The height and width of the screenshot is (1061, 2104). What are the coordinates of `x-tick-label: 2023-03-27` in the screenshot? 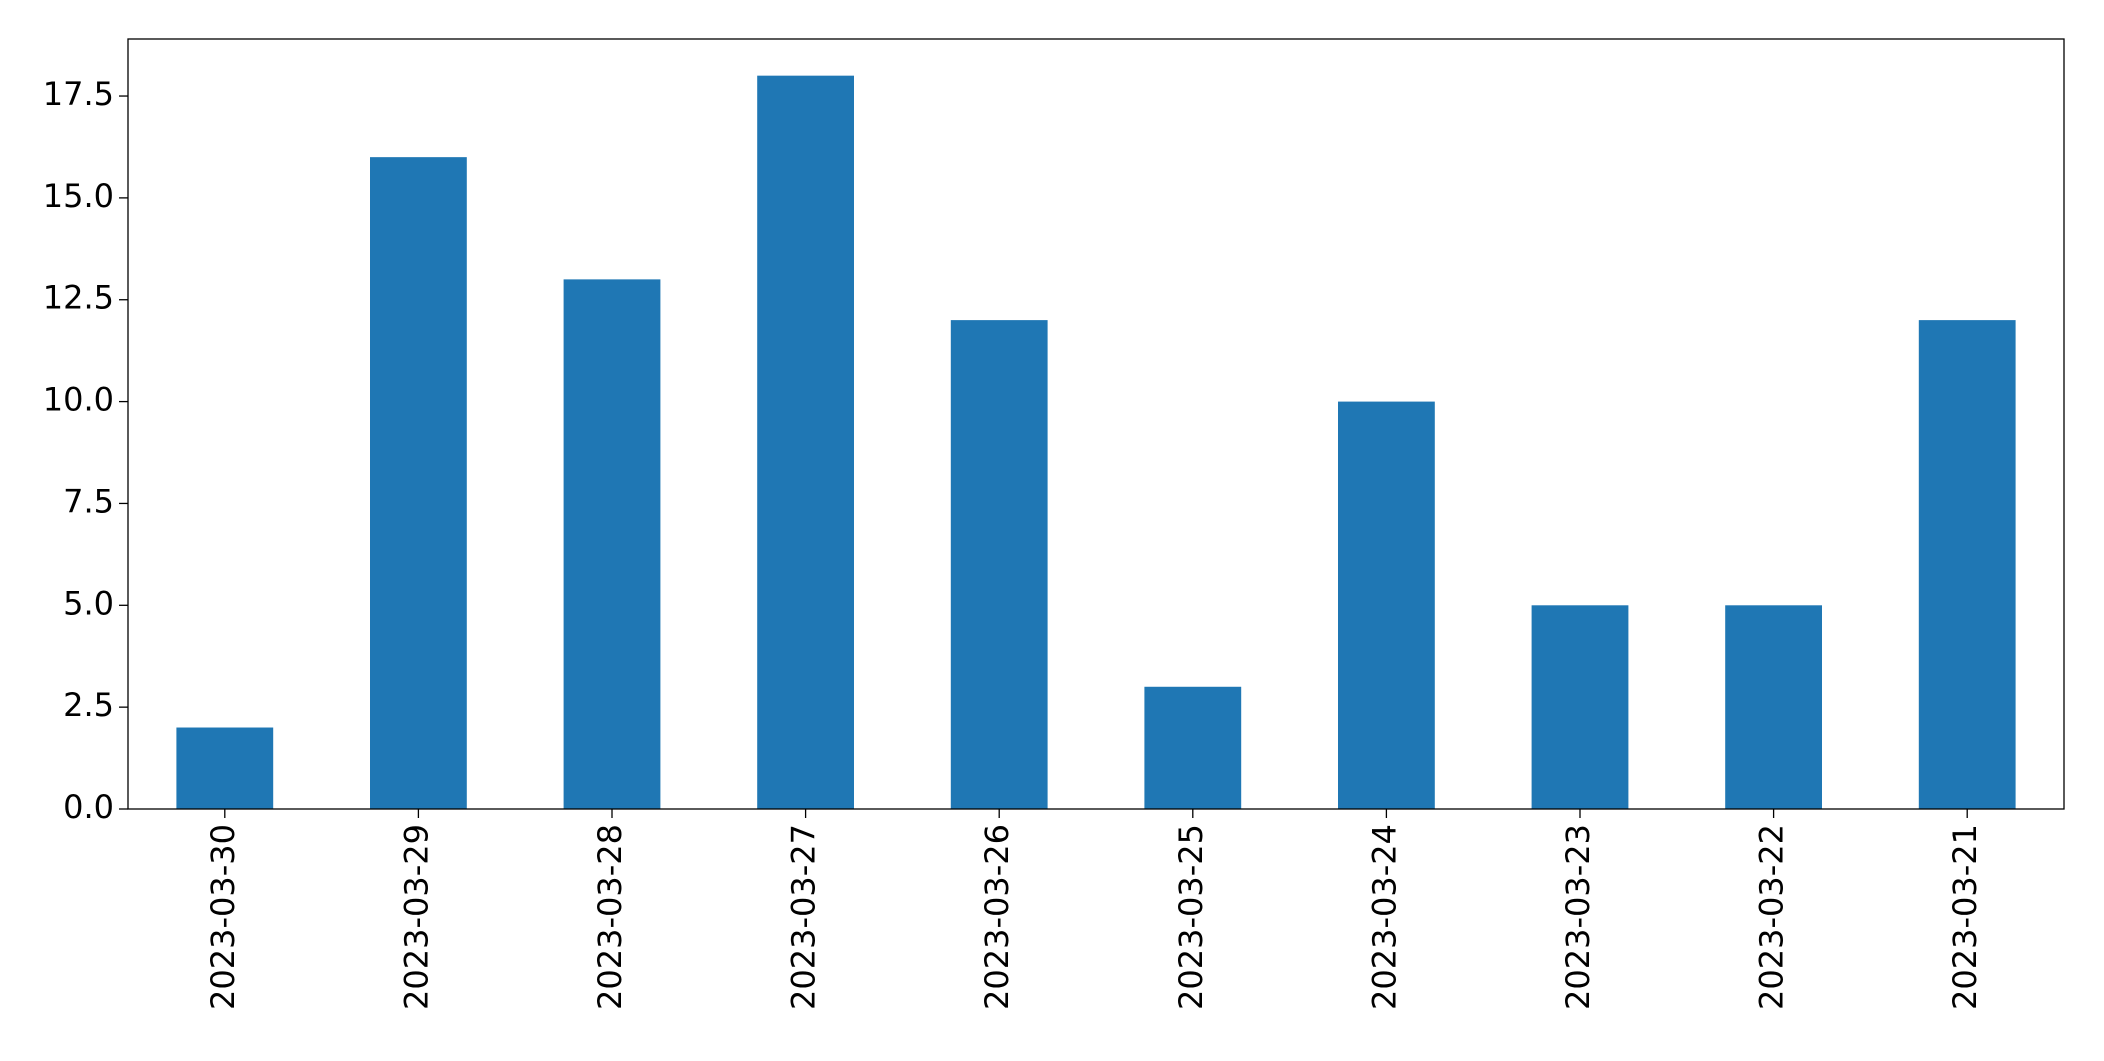 It's located at (804, 917).